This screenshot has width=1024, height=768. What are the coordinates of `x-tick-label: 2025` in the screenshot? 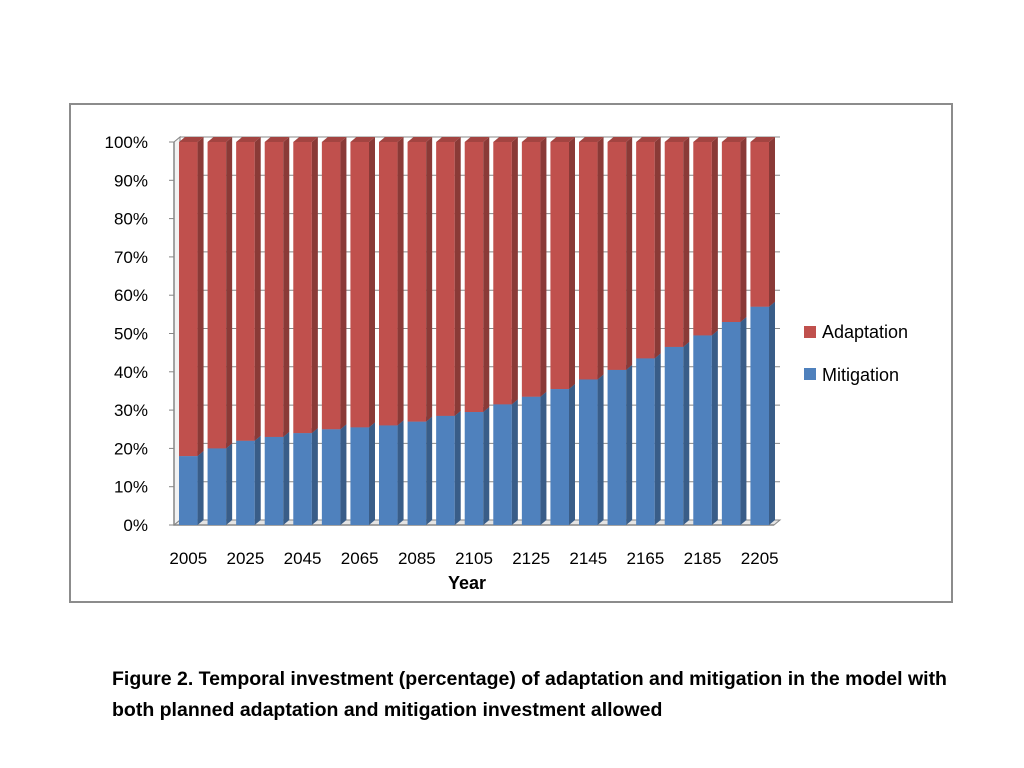 It's located at (246, 558).